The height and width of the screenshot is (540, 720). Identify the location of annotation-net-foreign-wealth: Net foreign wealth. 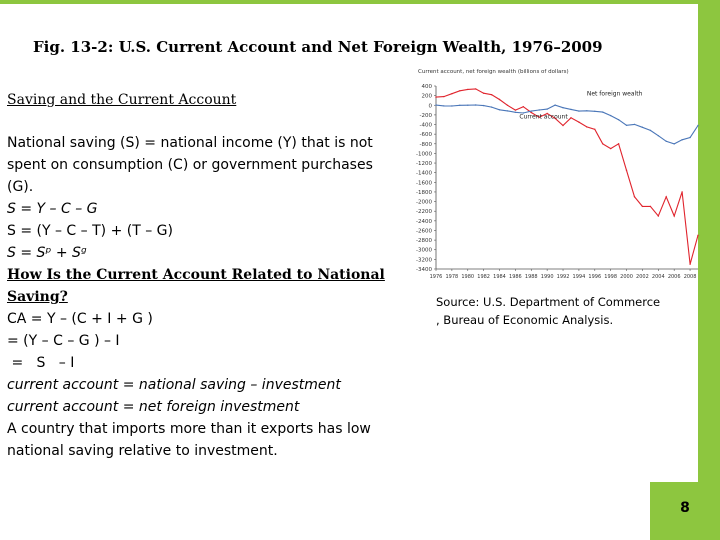
(615, 94).